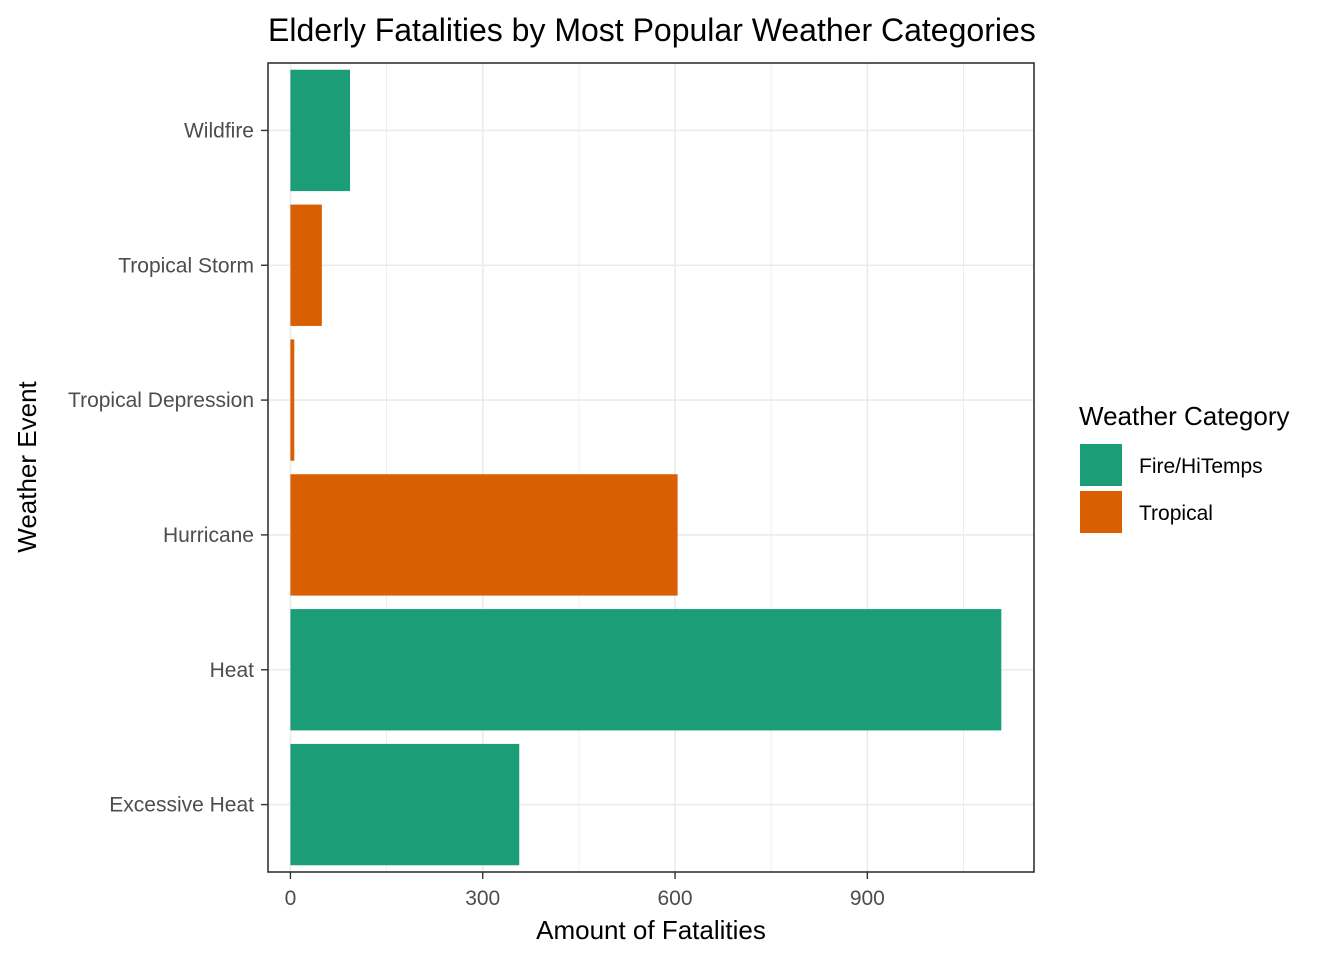 Image resolution: width=1344 pixels, height=960 pixels. What do you see at coordinates (651, 930) in the screenshot?
I see `x-axis-title: Amount of Fatalities` at bounding box center [651, 930].